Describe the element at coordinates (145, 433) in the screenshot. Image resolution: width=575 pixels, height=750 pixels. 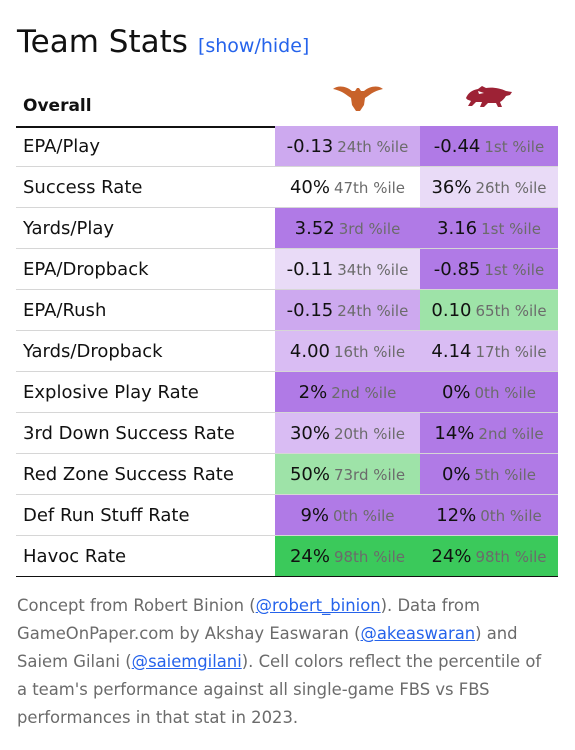
I see `stat-name: 3rd Down Success Rate` at that location.